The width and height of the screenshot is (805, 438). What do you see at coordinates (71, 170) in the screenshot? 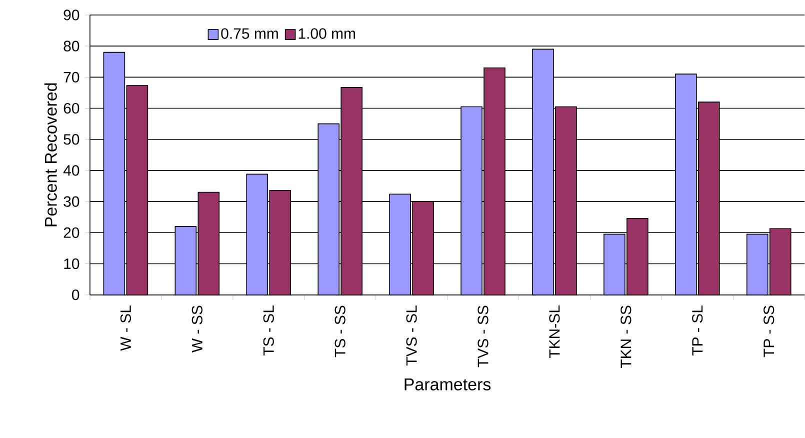
I see `y-tick-label: 40` at bounding box center [71, 170].